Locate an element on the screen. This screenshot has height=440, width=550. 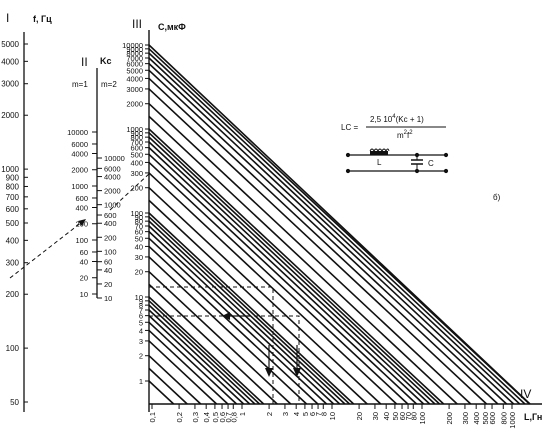
axis-kc-m1-tick-label: 10000 is located at coordinates (77, 132).